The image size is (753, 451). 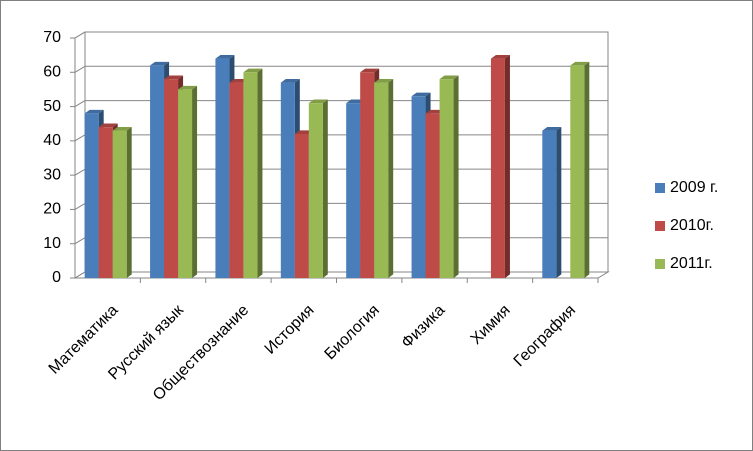 What do you see at coordinates (56, 277) in the screenshot?
I see `y-tick-label: 0` at bounding box center [56, 277].